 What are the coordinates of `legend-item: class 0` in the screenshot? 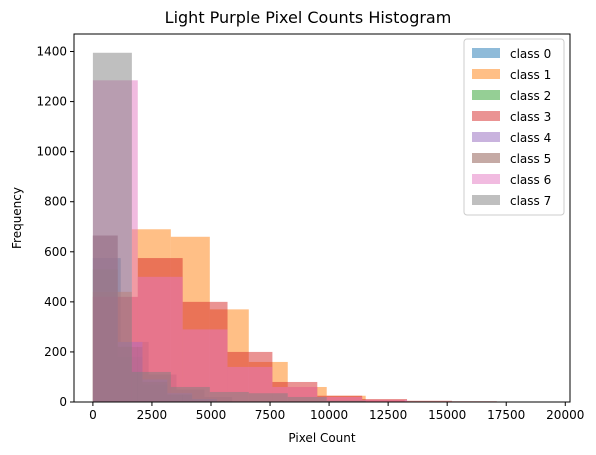 It's located at (511, 54).